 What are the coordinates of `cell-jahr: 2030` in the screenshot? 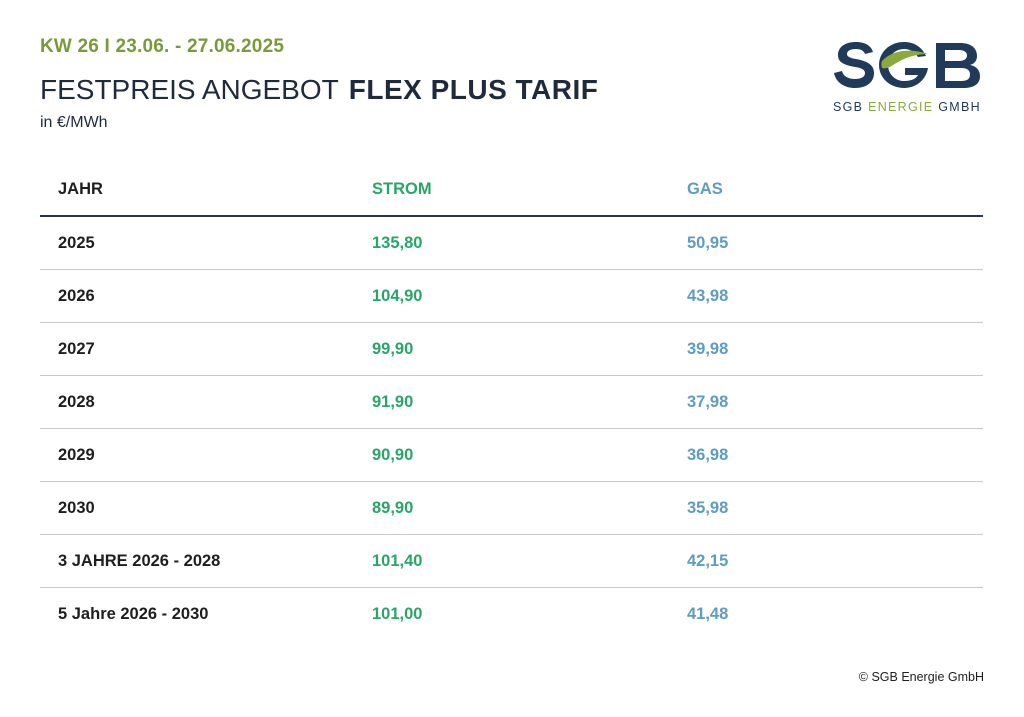 It's located at (76, 507).